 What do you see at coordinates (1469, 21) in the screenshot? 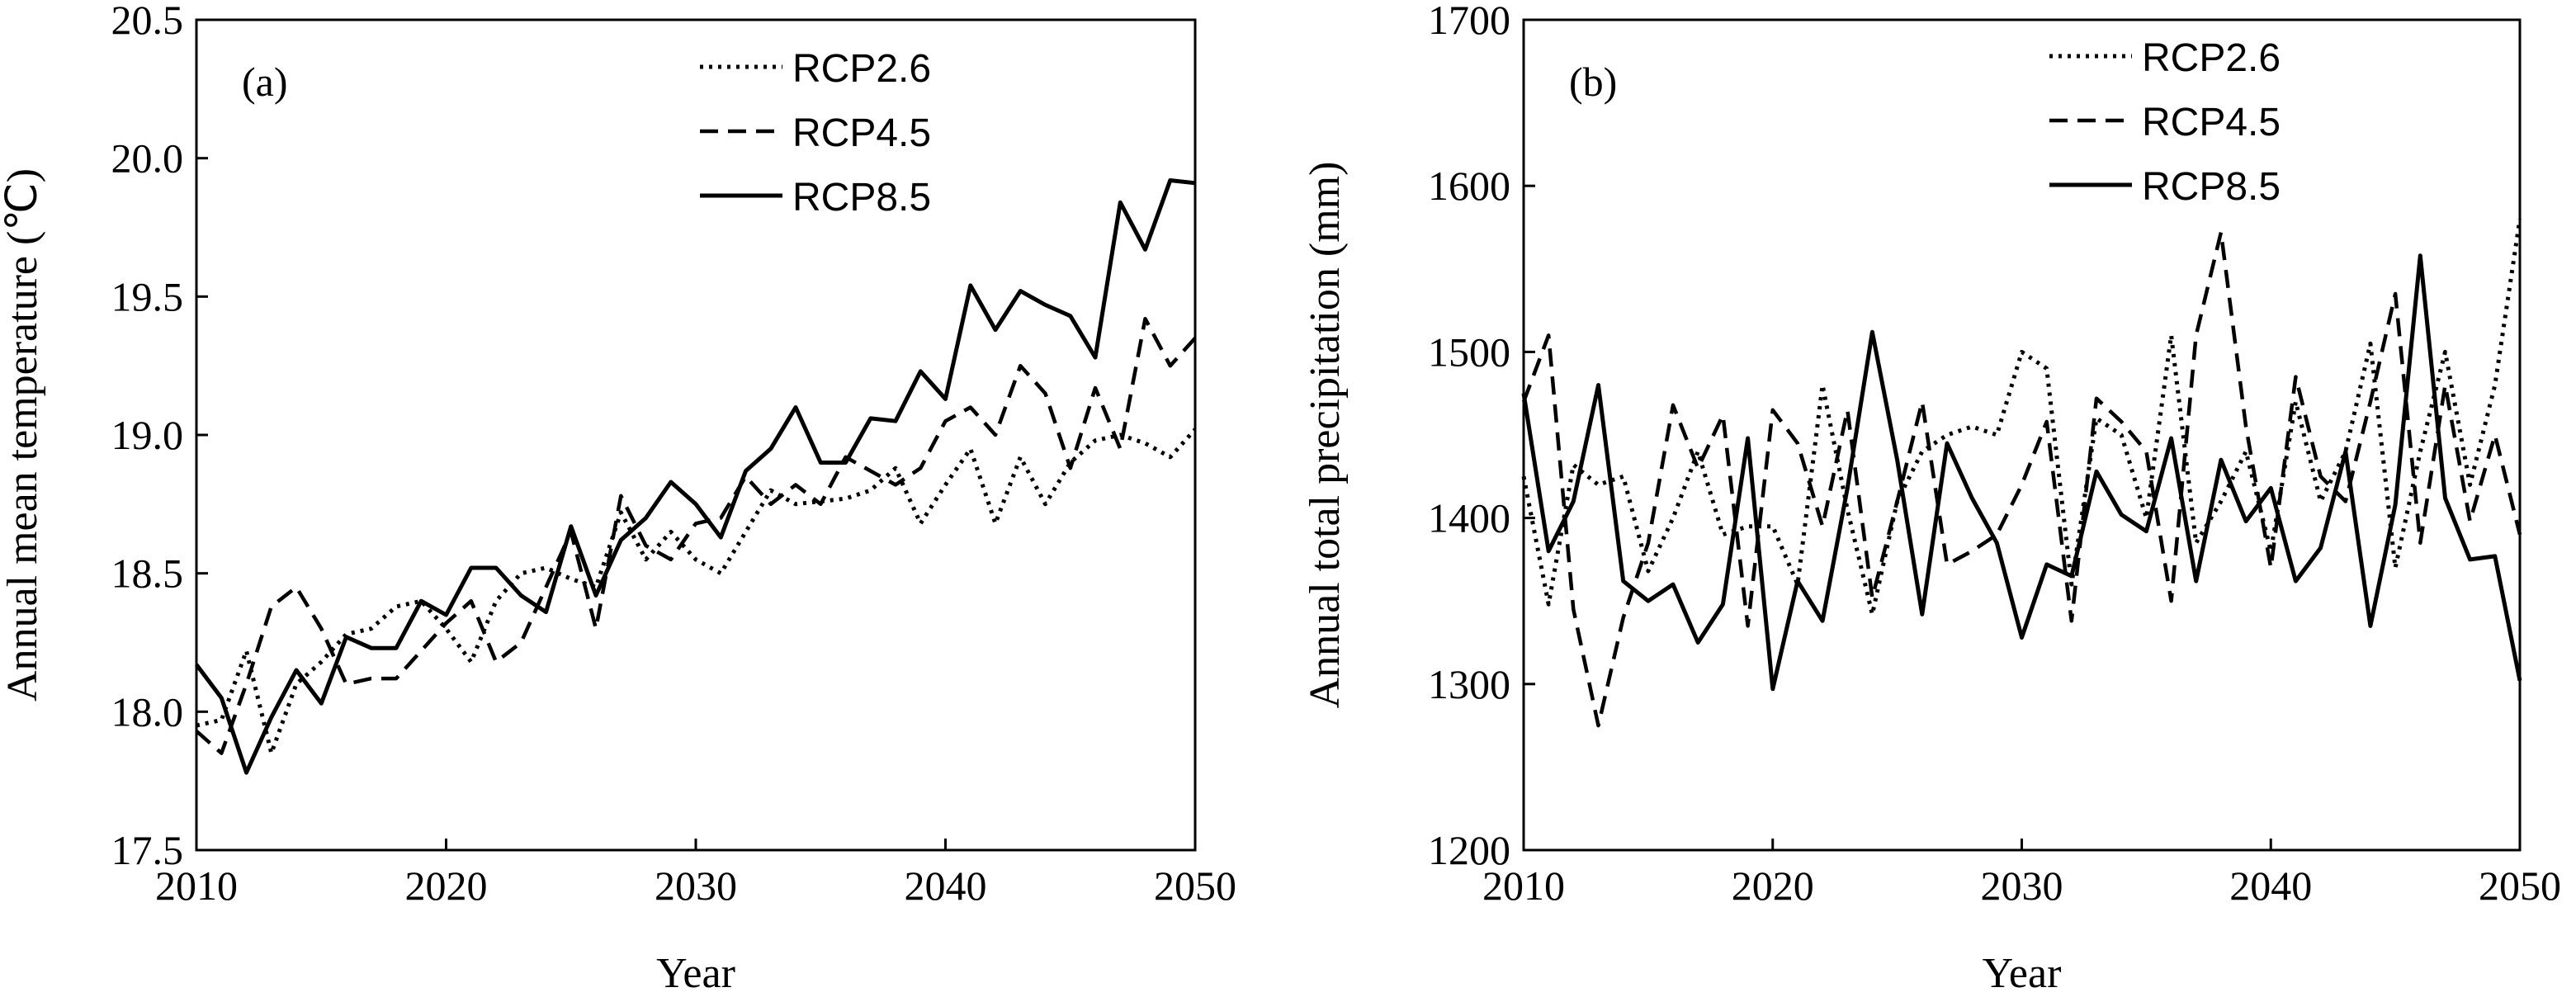
I see `y-tick-label: 1700` at bounding box center [1469, 21].